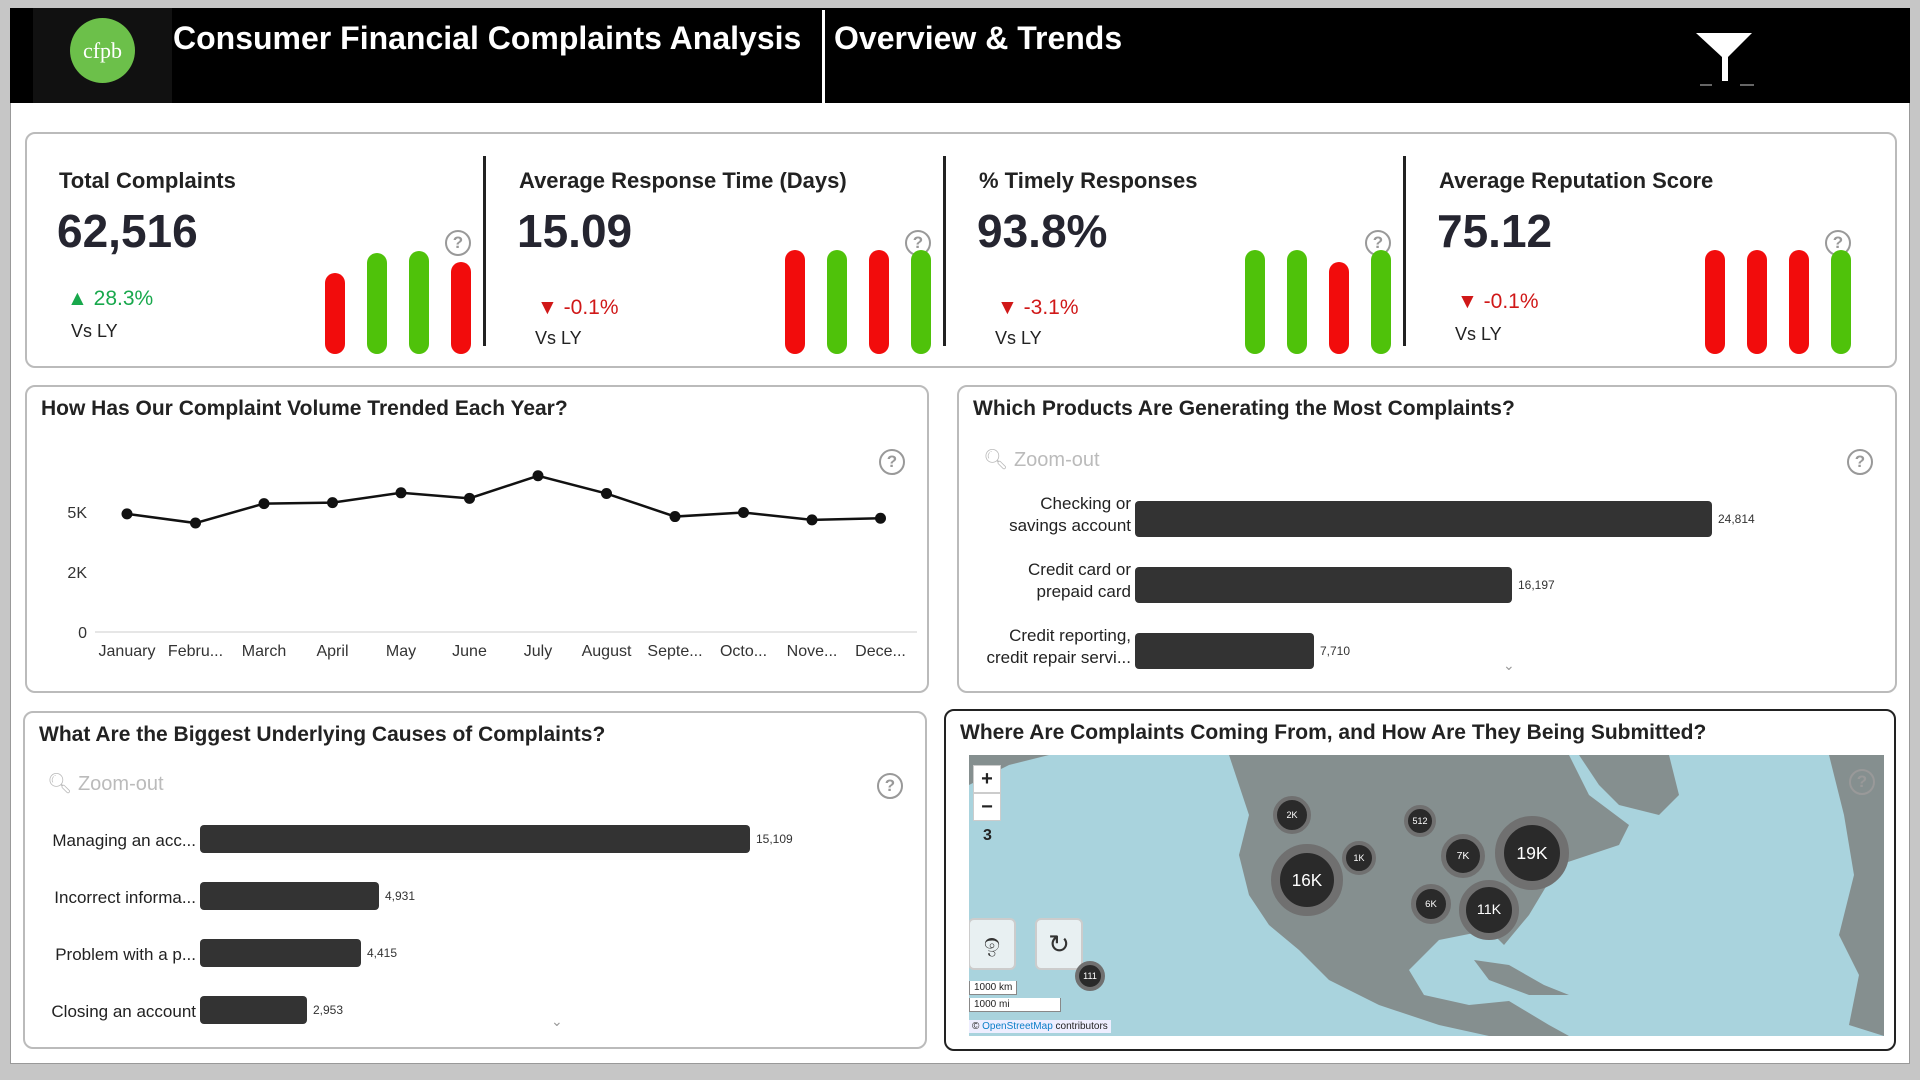 This screenshot has width=1920, height=1080. I want to click on scale-mi: 1000 mi, so click(1015, 1005).